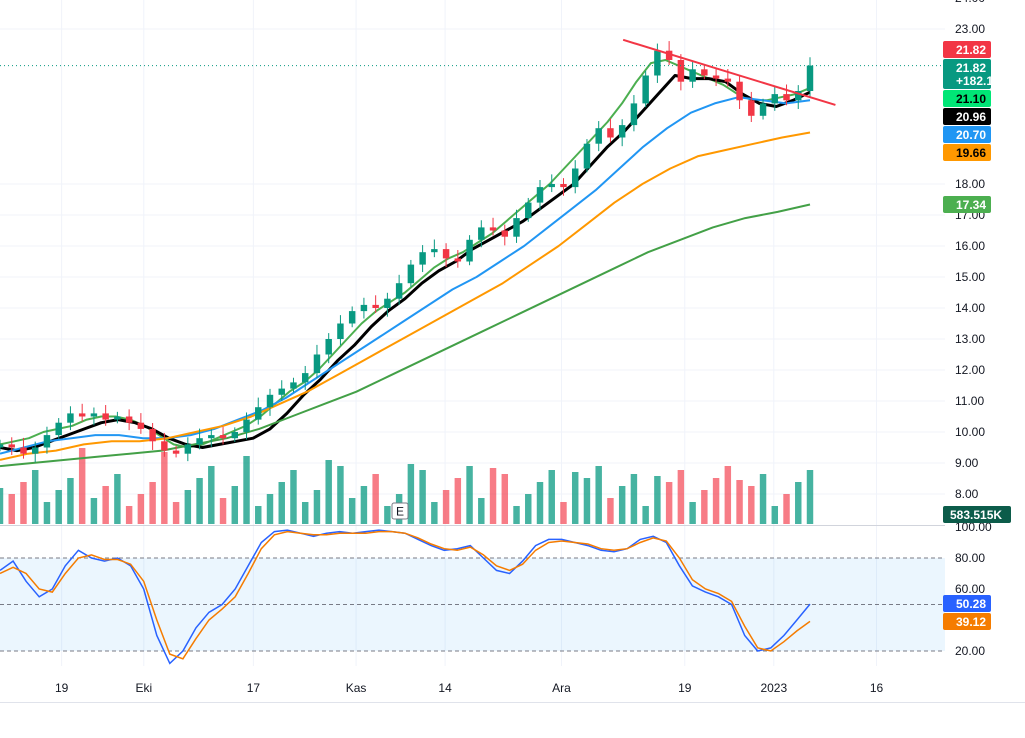 The image size is (1025, 738). Describe the element at coordinates (983, 81) in the screenshot. I see `price-badge-change: +182.13%` at that location.